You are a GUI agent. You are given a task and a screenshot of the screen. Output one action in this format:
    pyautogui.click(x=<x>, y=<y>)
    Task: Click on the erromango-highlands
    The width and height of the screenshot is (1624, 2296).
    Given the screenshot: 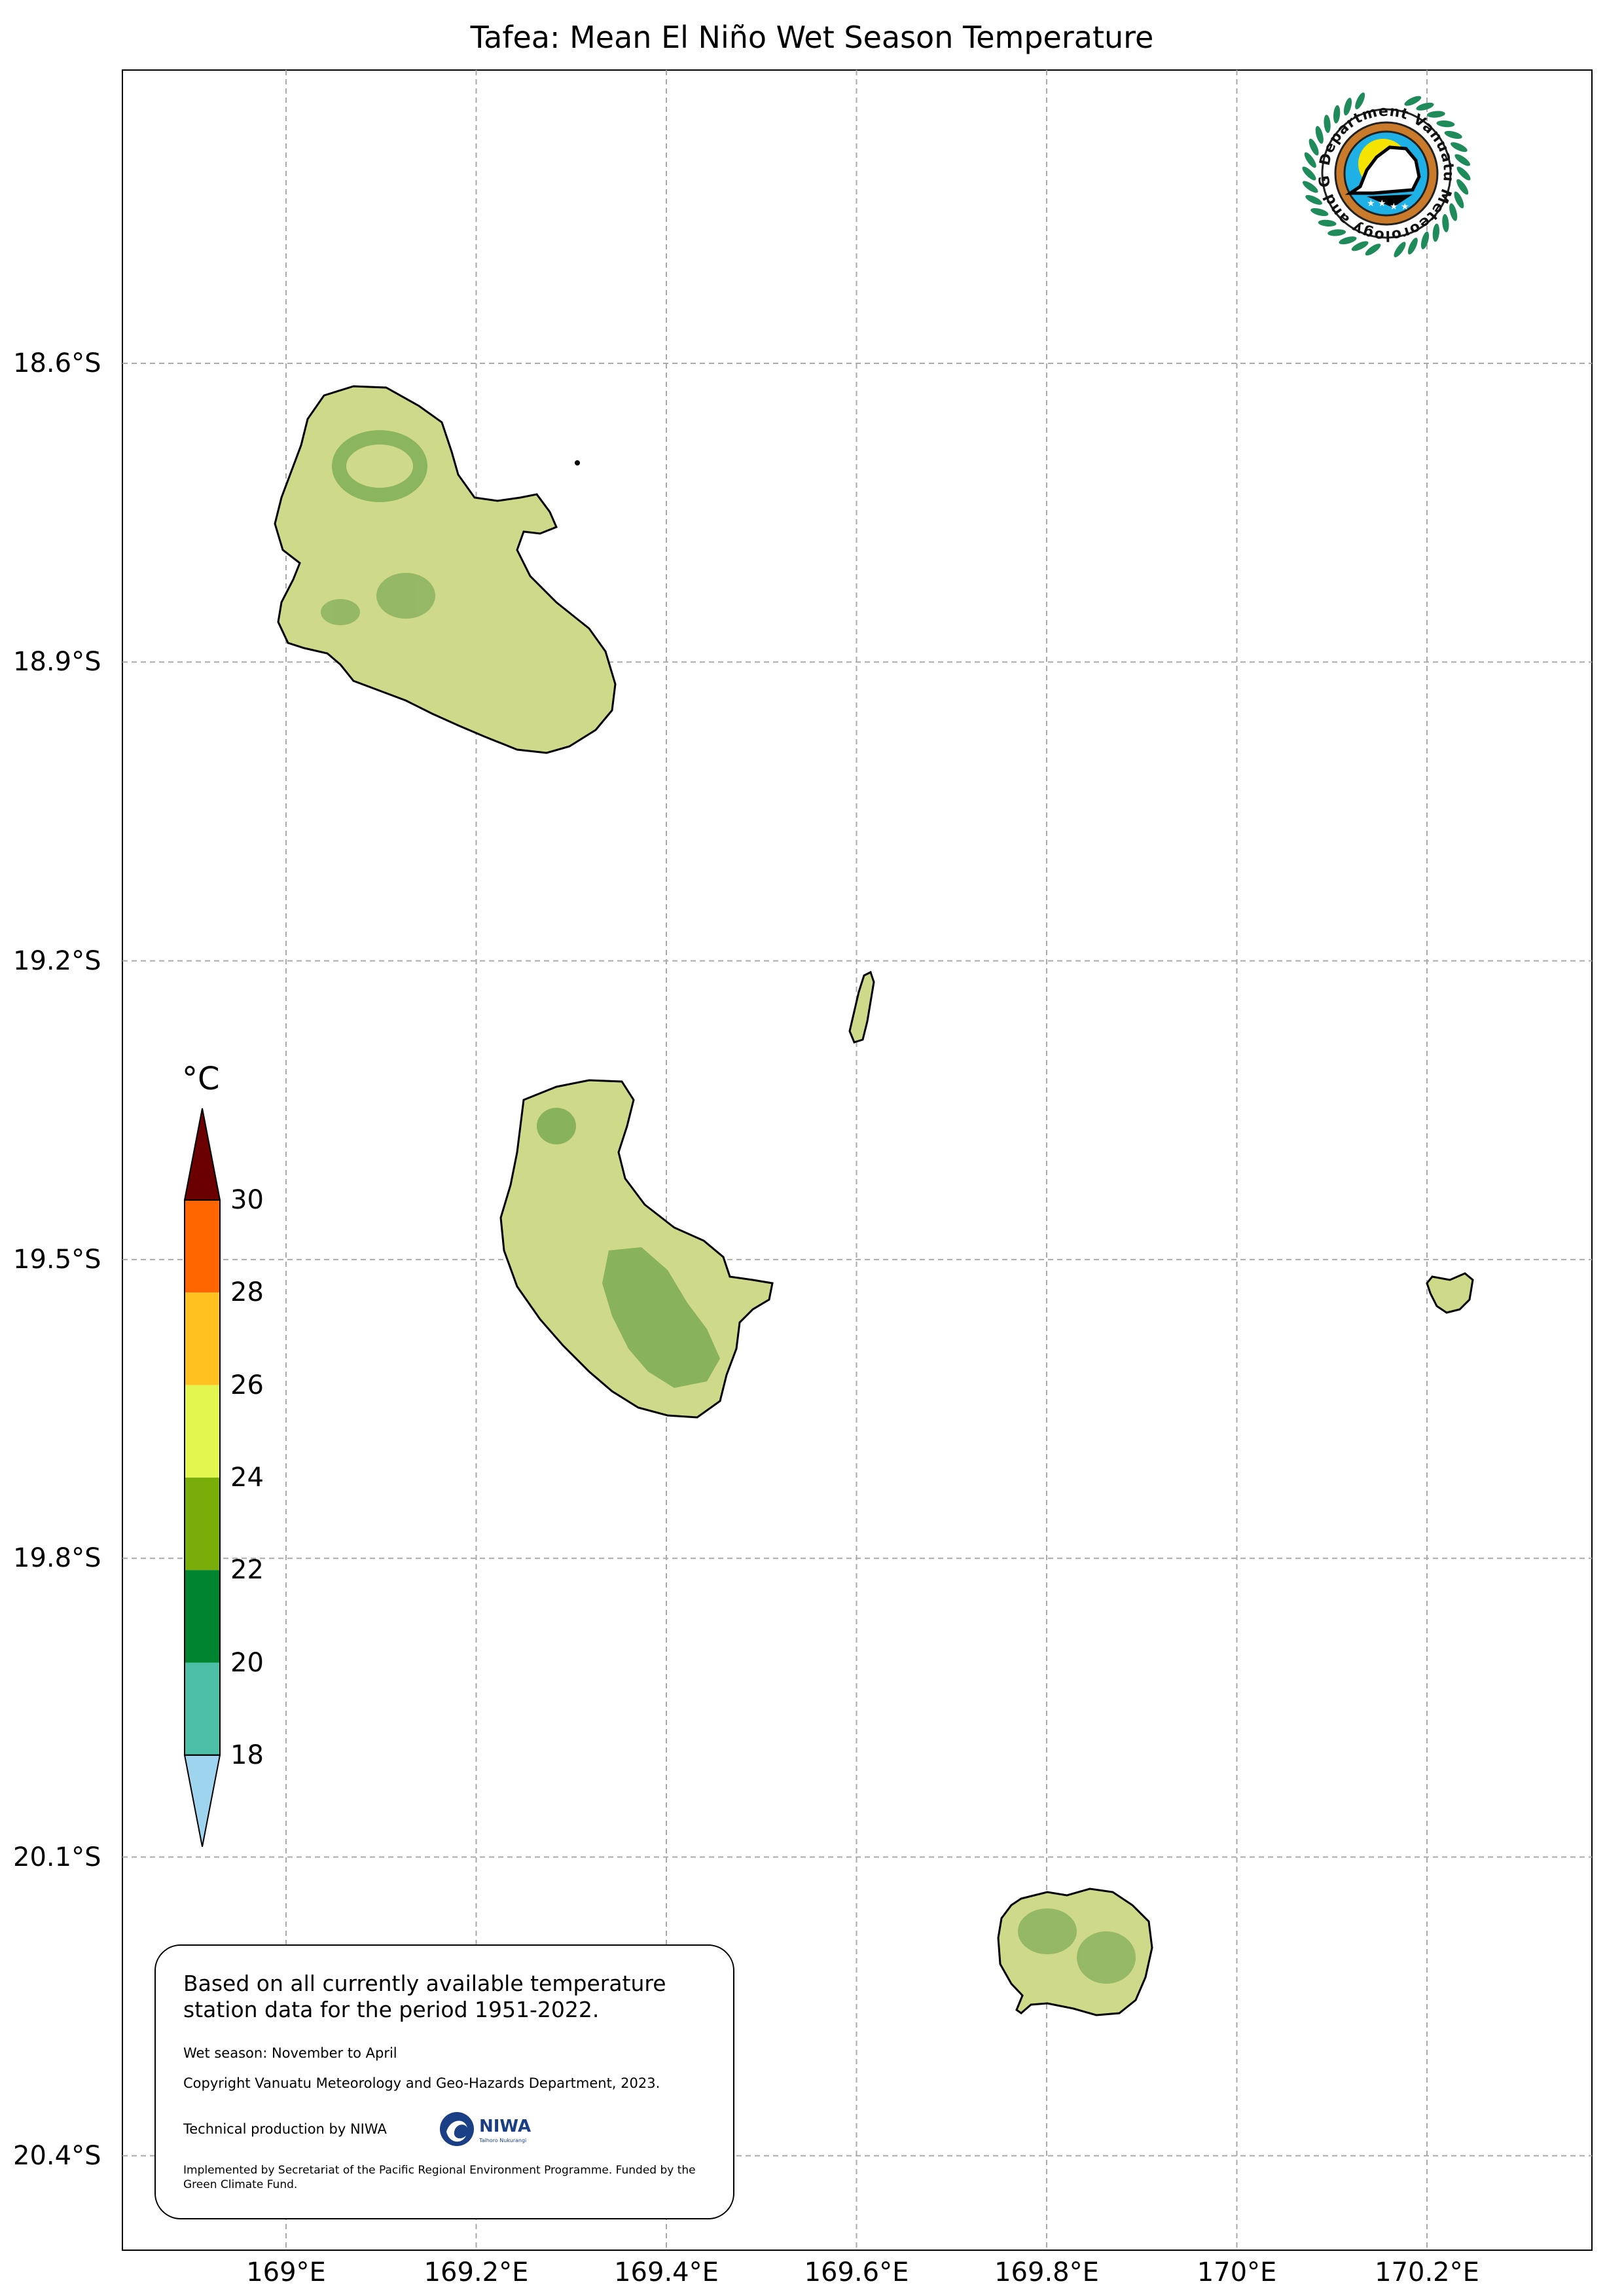 What is the action you would take?
    pyautogui.click(x=378, y=527)
    